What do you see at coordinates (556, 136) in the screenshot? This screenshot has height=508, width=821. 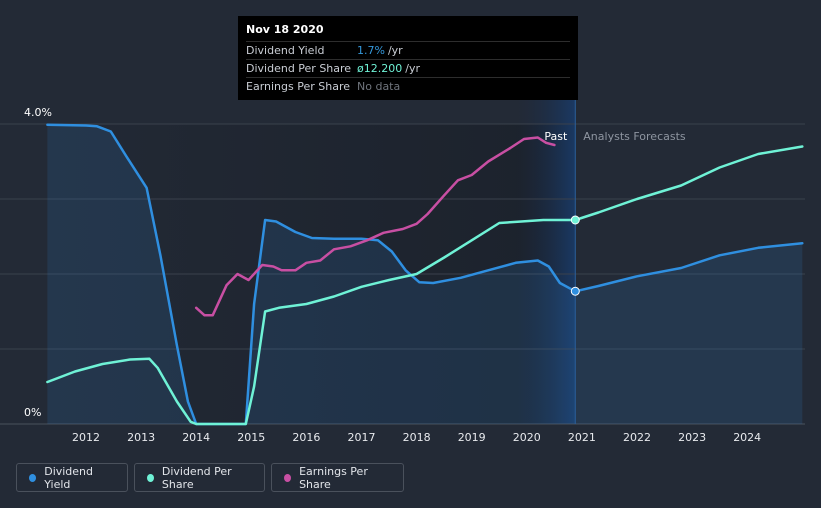 I see `past-region-label: Past` at bounding box center [556, 136].